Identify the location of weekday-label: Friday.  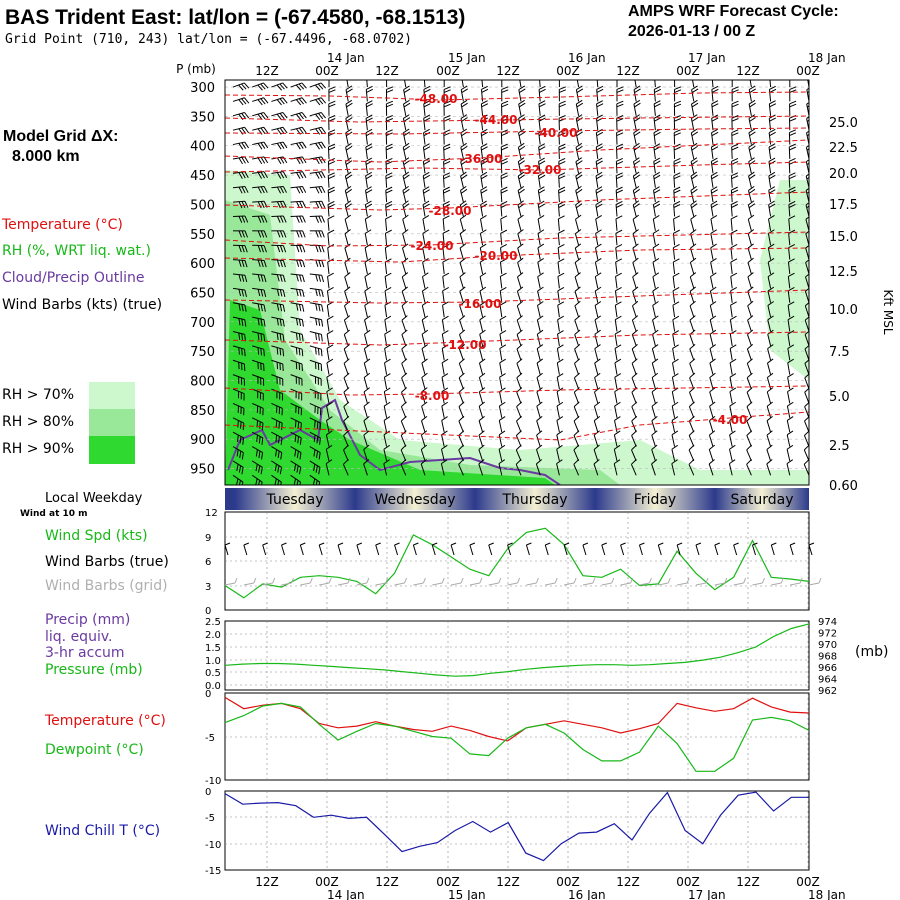
(655, 500).